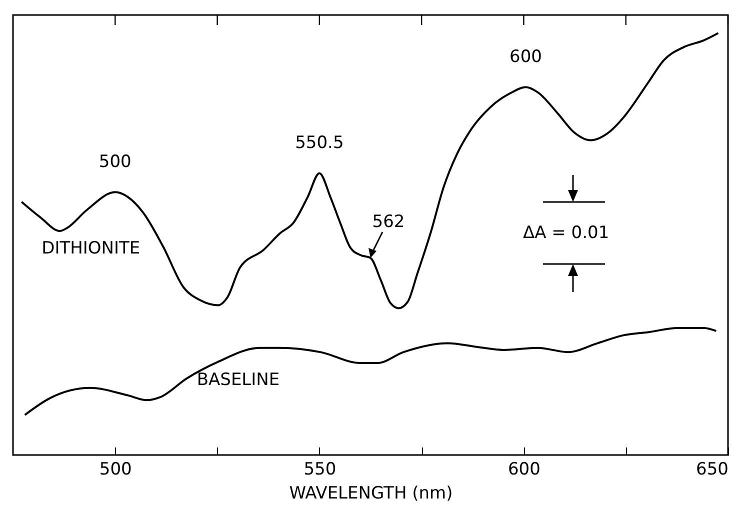 The height and width of the screenshot is (517, 751). Describe the element at coordinates (115, 162) in the screenshot. I see `annotation: 500` at that location.